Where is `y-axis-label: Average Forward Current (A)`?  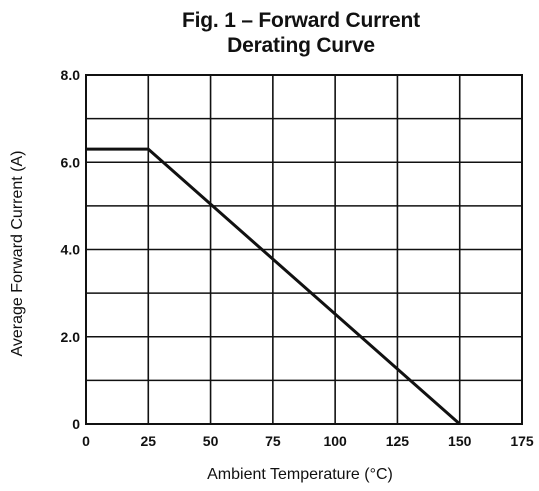
y-axis-label: Average Forward Current (A) is located at coordinates (17, 254).